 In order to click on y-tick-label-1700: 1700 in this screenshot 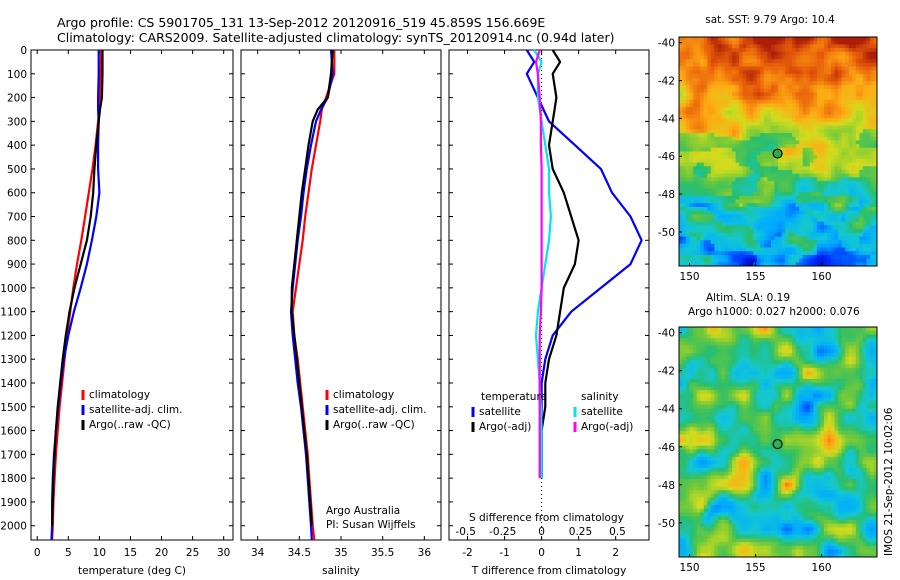, I will do `click(13, 455)`.